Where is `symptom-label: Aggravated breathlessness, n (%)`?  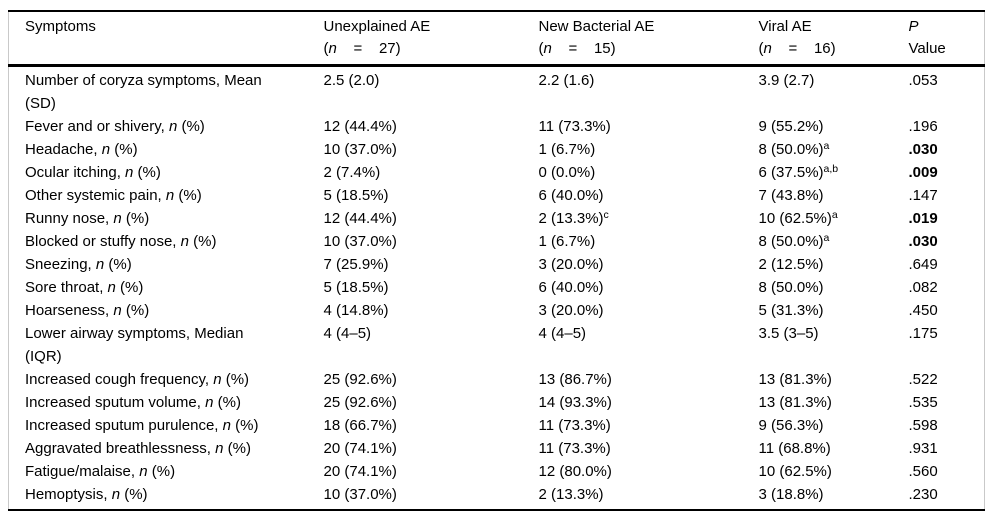 symptom-label: Aggravated breathlessness, n (%) is located at coordinates (138, 448).